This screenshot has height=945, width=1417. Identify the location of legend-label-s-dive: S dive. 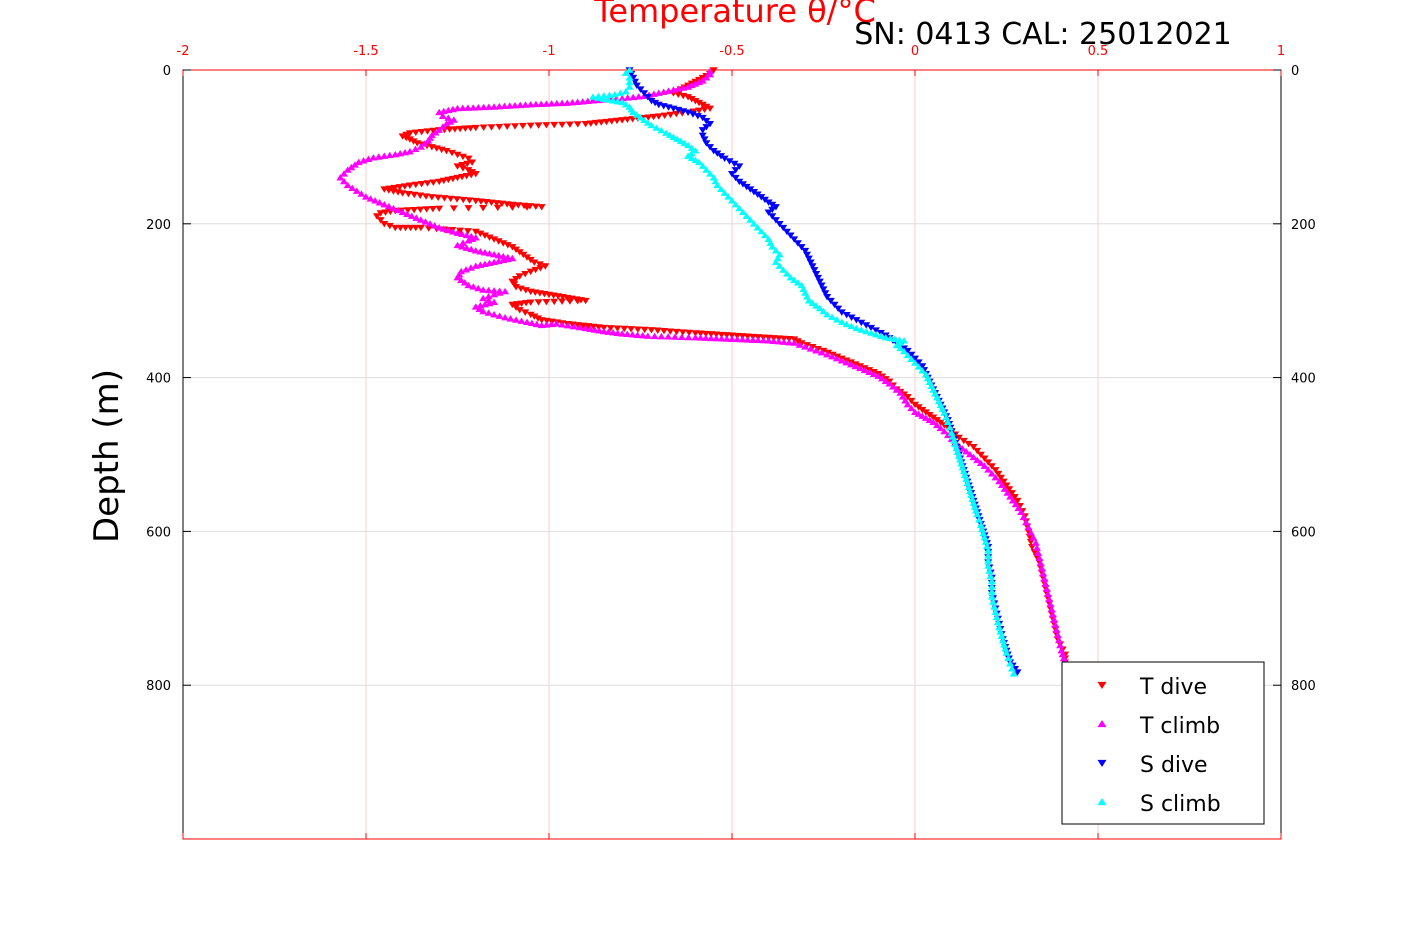
(1174, 765).